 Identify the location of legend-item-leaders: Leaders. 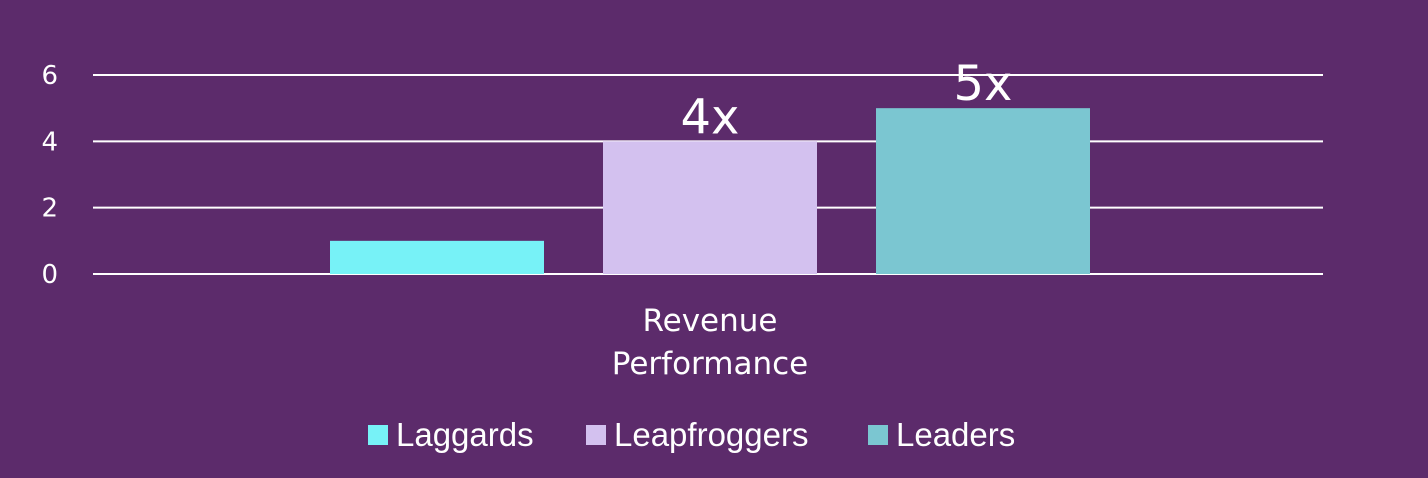
(941, 434).